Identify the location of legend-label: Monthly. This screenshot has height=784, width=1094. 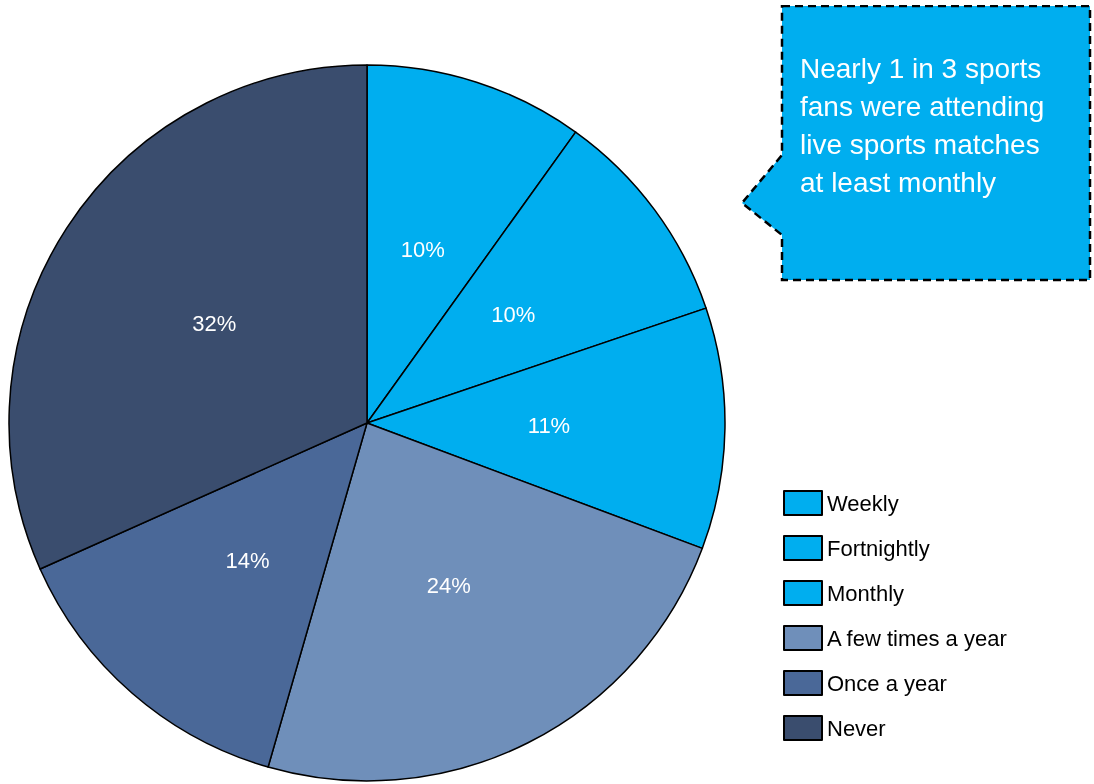
(866, 593).